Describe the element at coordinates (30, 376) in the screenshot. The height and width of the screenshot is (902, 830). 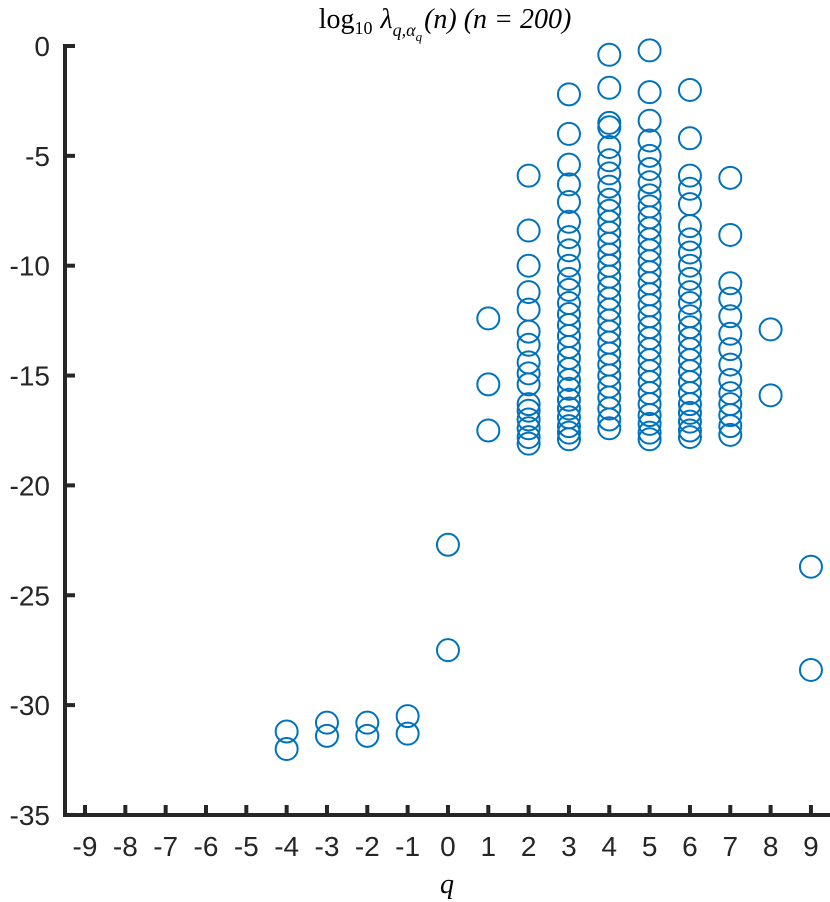
I see `y-tick-label: -15` at that location.